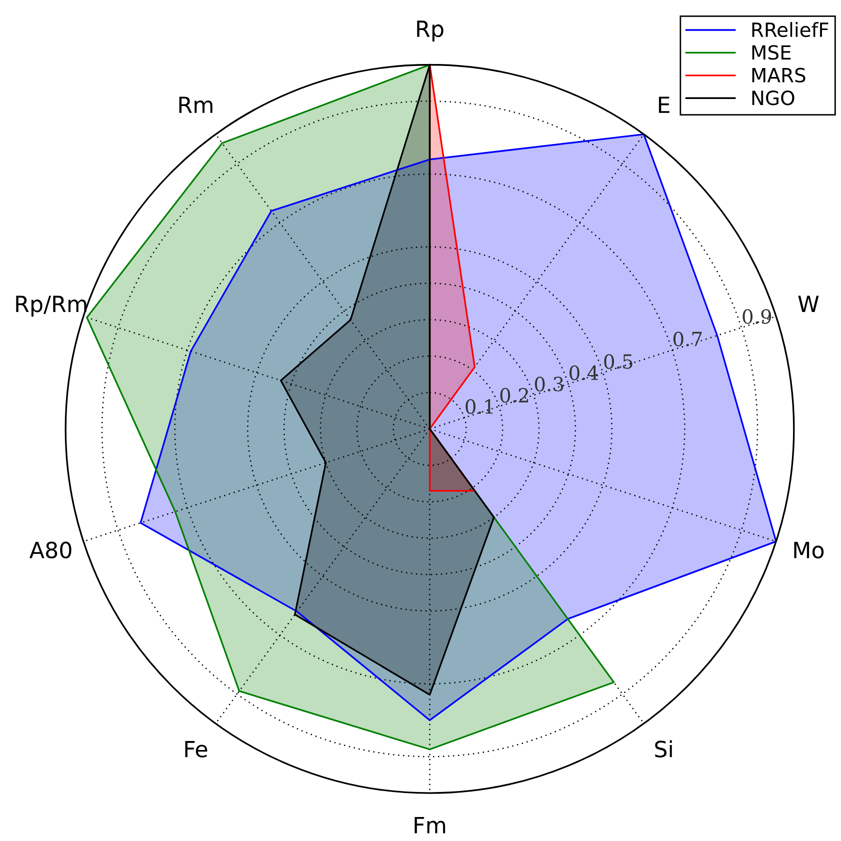 Image resolution: width=841 pixels, height=841 pixels. What do you see at coordinates (809, 550) in the screenshot?
I see `spoke-label: Mo` at bounding box center [809, 550].